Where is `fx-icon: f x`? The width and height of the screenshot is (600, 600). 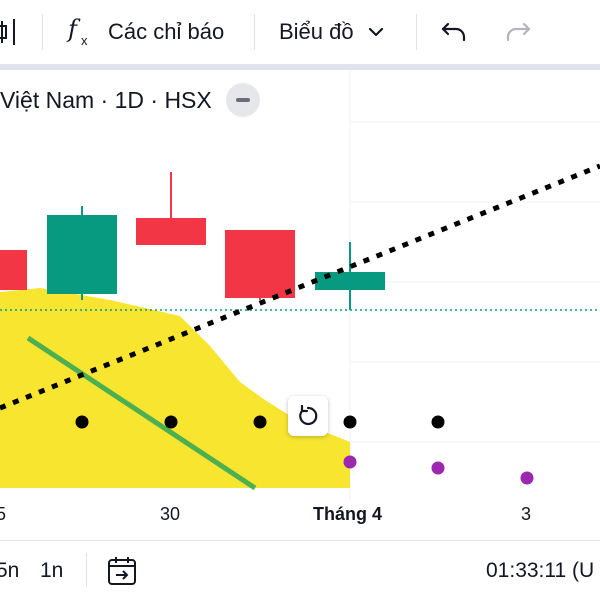 fx-icon: f x is located at coordinates (77, 31).